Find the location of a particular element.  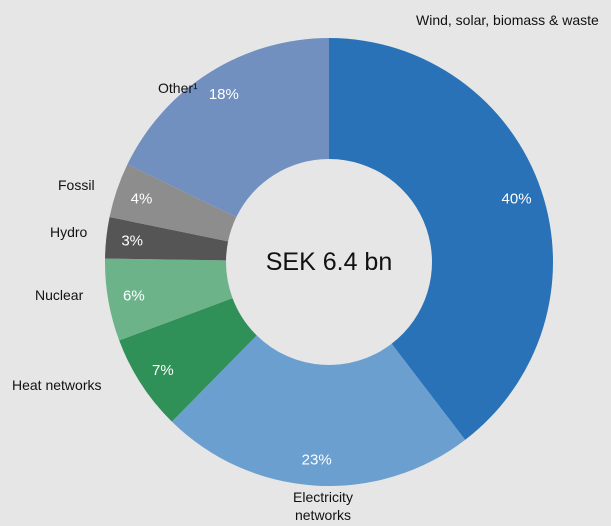

value-label: 7% is located at coordinates (163, 370).